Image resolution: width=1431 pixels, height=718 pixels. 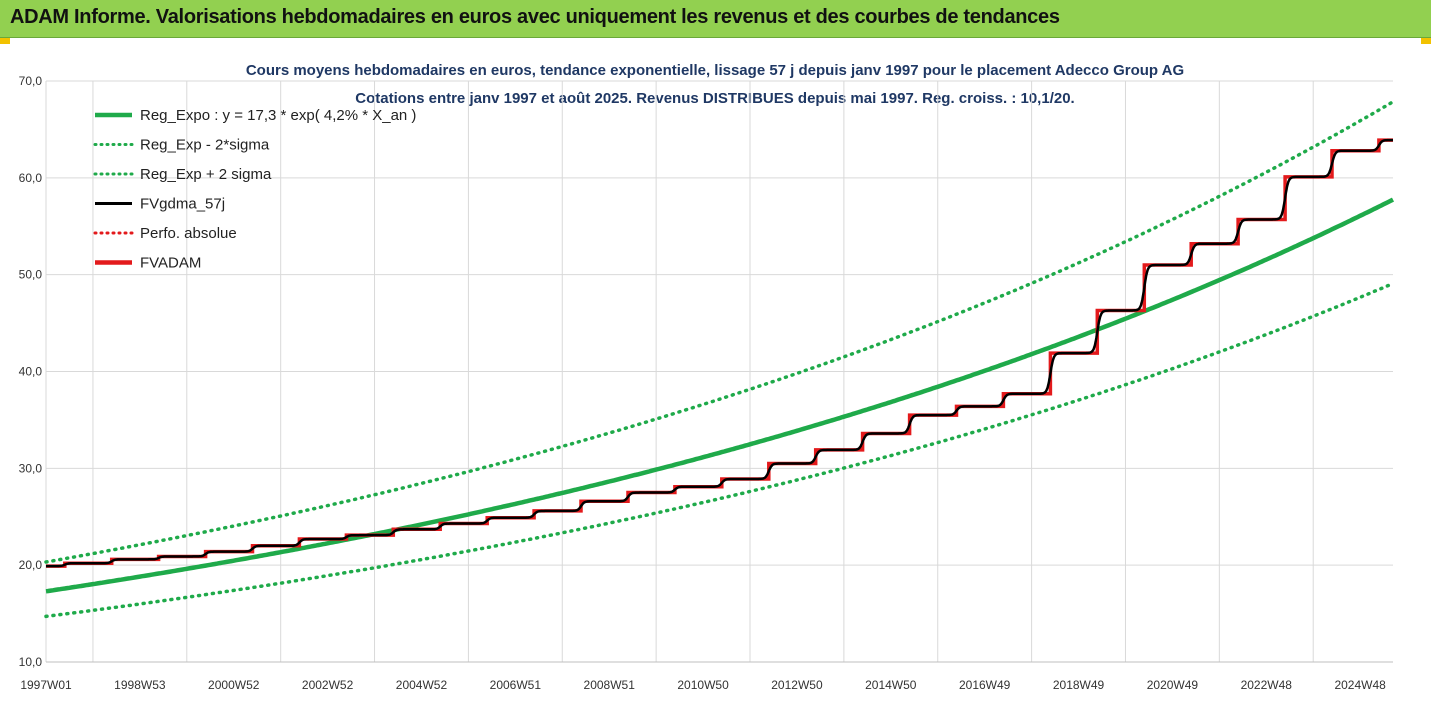 I want to click on x-tick-label: 2022W48, so click(x=1267, y=685).